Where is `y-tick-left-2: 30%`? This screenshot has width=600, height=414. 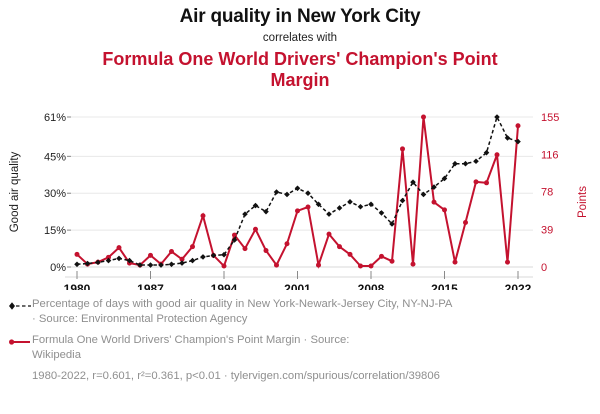 y-tick-left-2: 30% is located at coordinates (55, 194).